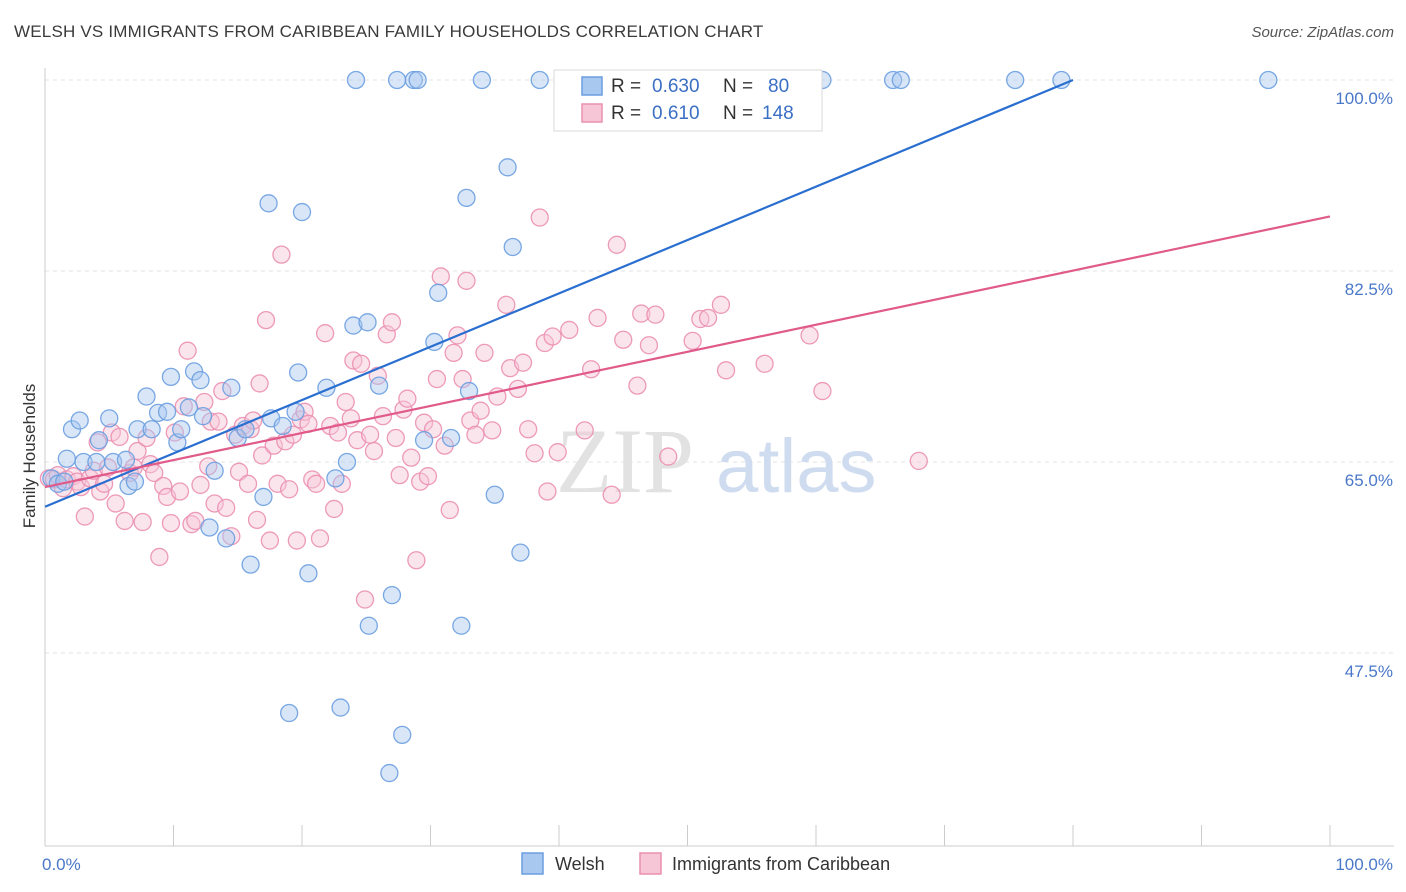 This screenshot has height=892, width=1406. I want to click on legend: R = 0.630 N = 80 R = 0.610 N = 148, so click(688, 100).